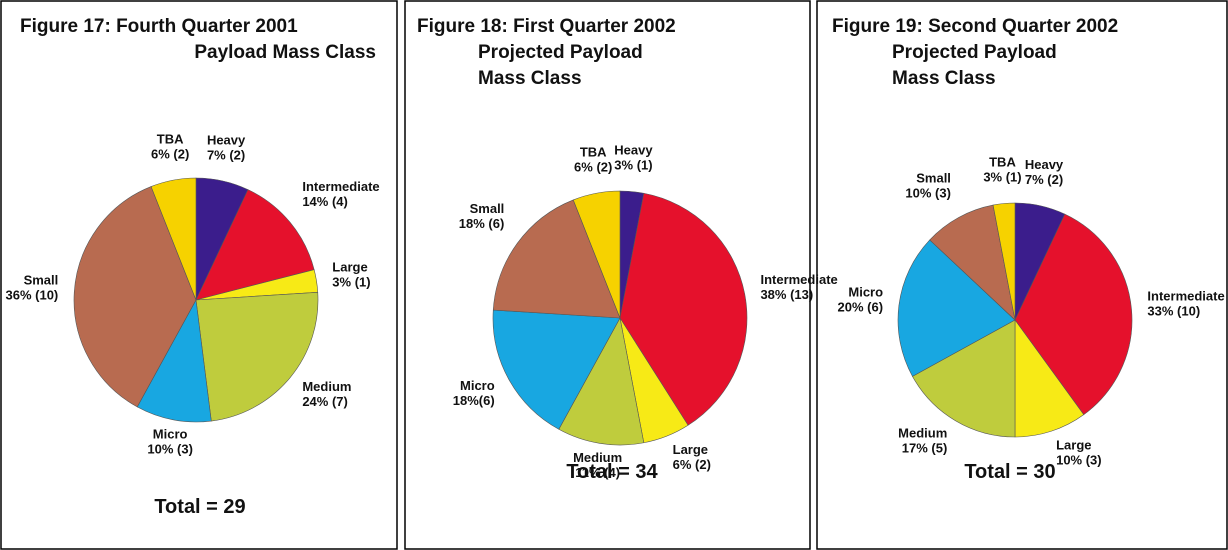 The image size is (1228, 550). Describe the element at coordinates (1173, 310) in the screenshot. I see `slice-value-label: 33% (10)` at that location.